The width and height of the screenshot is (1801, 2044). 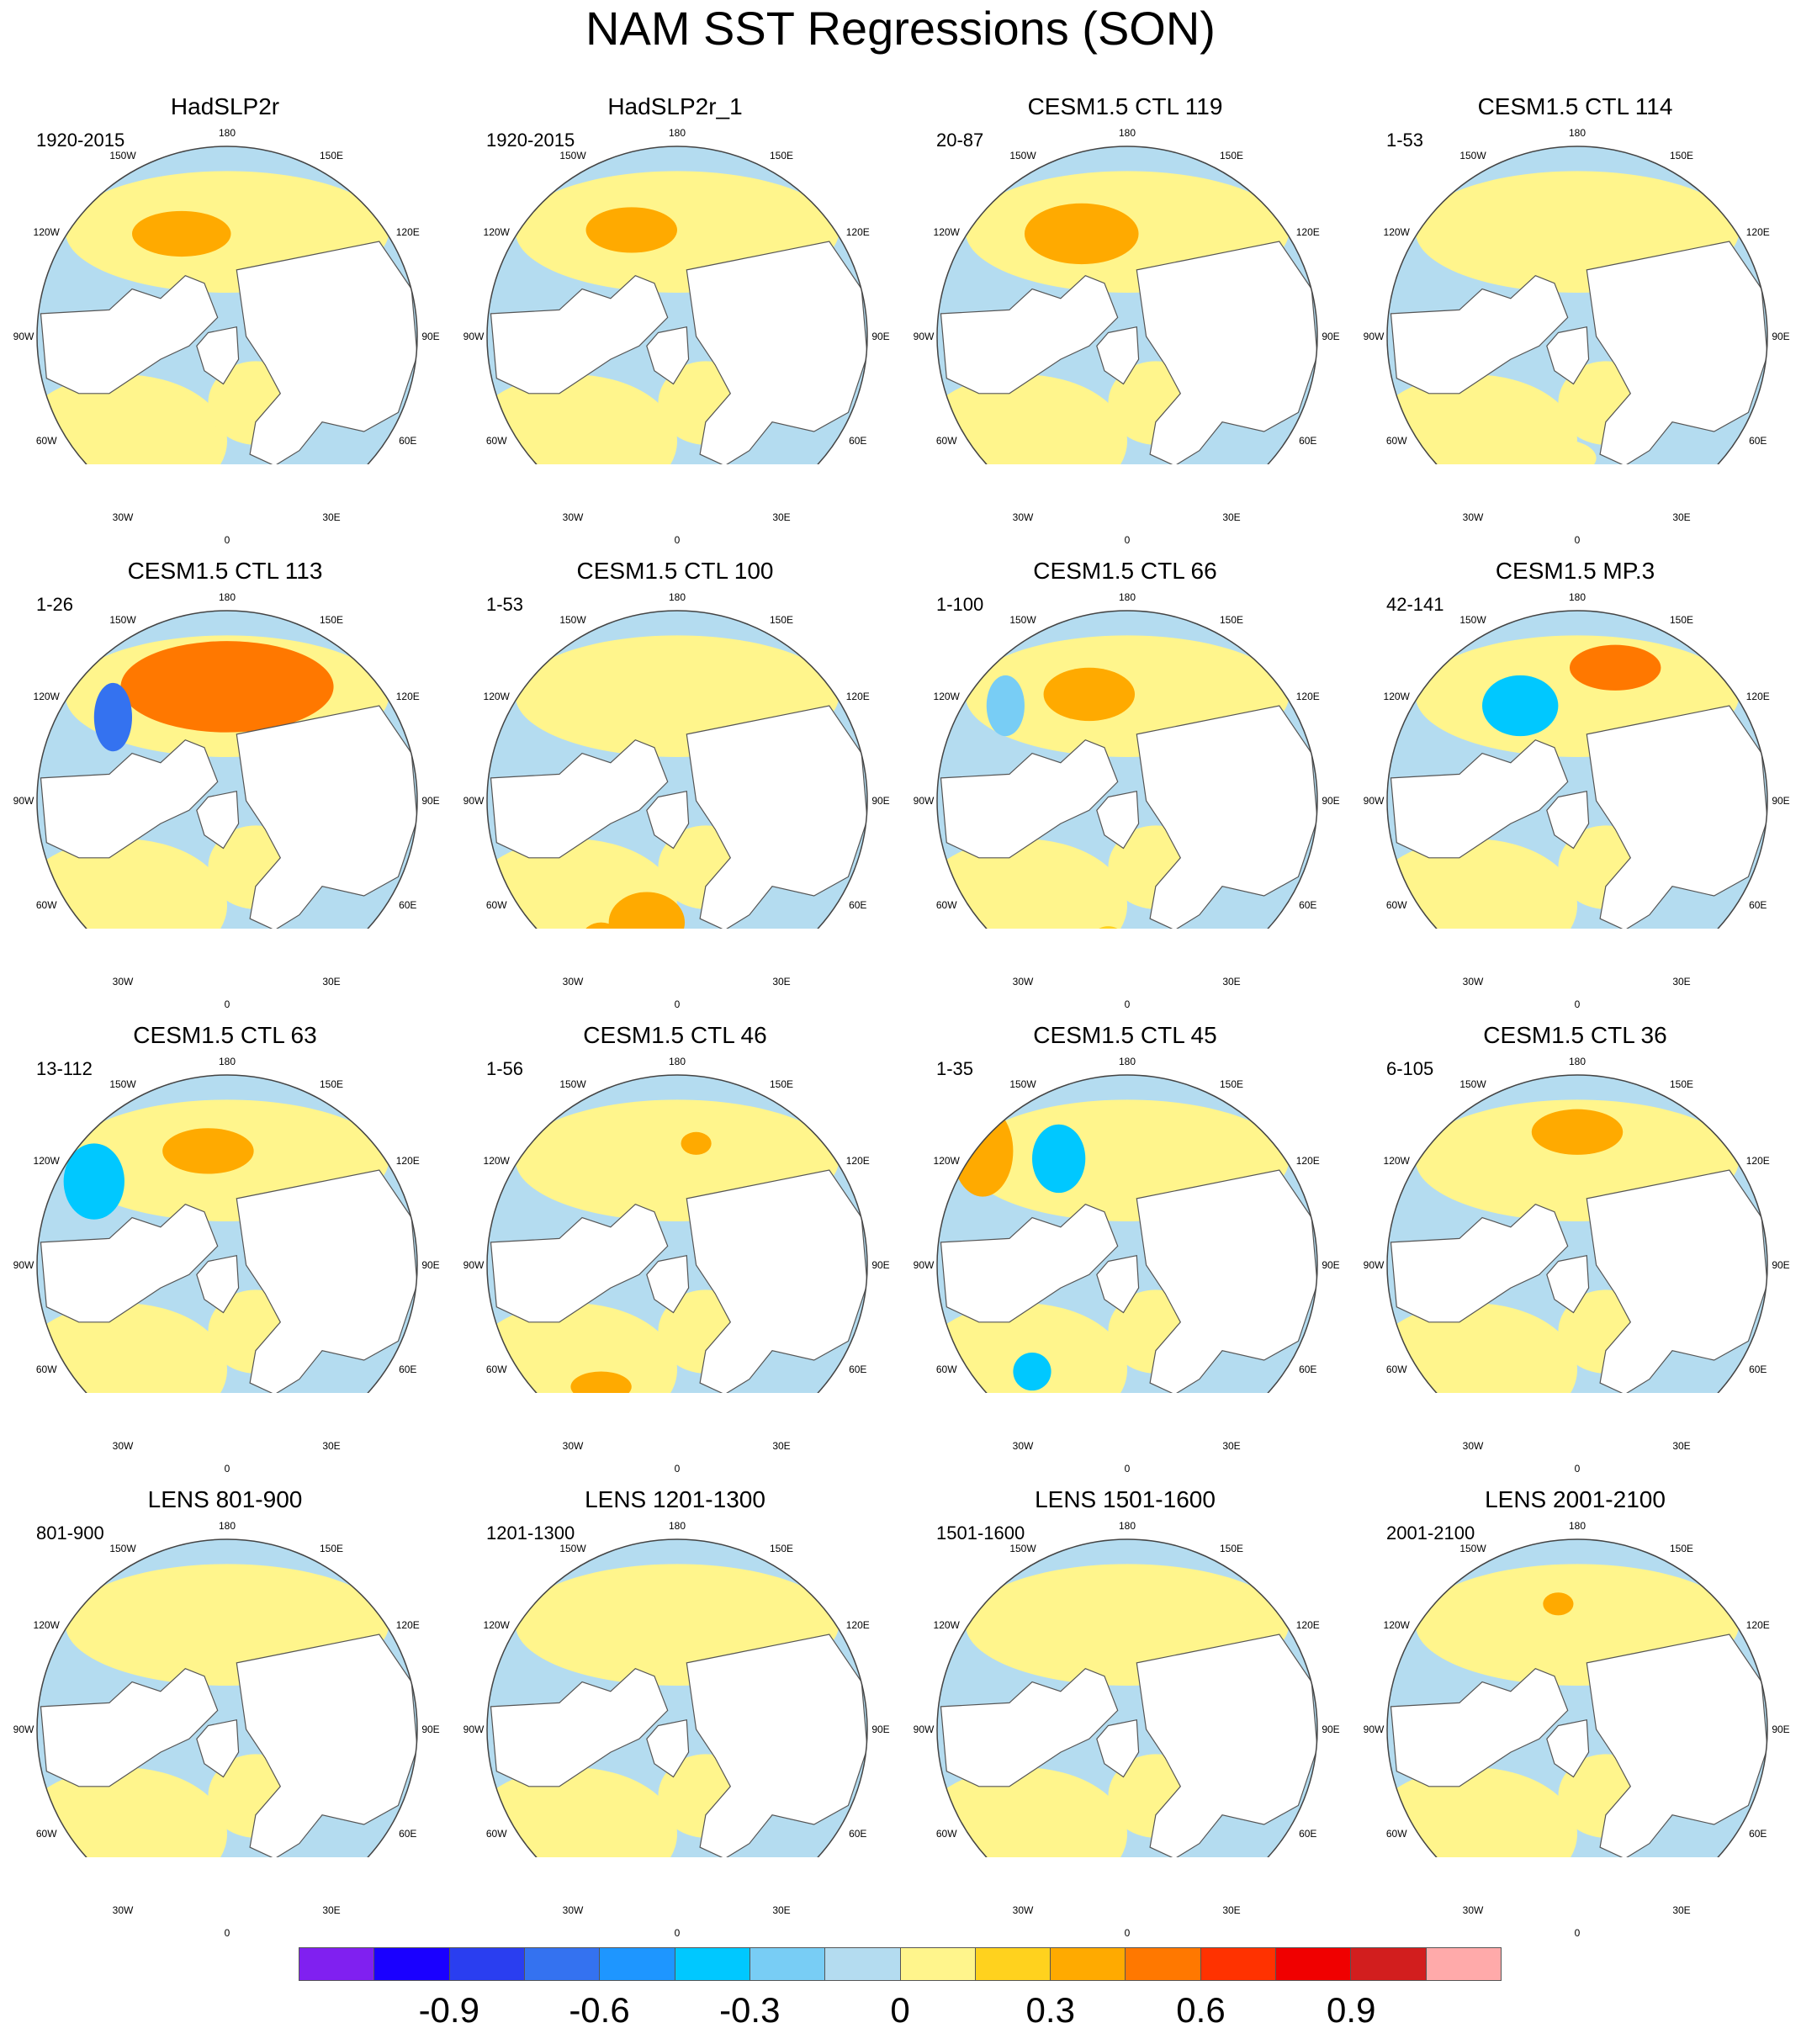 What do you see at coordinates (331, 1084) in the screenshot?
I see `longitude-label: 150E` at bounding box center [331, 1084].